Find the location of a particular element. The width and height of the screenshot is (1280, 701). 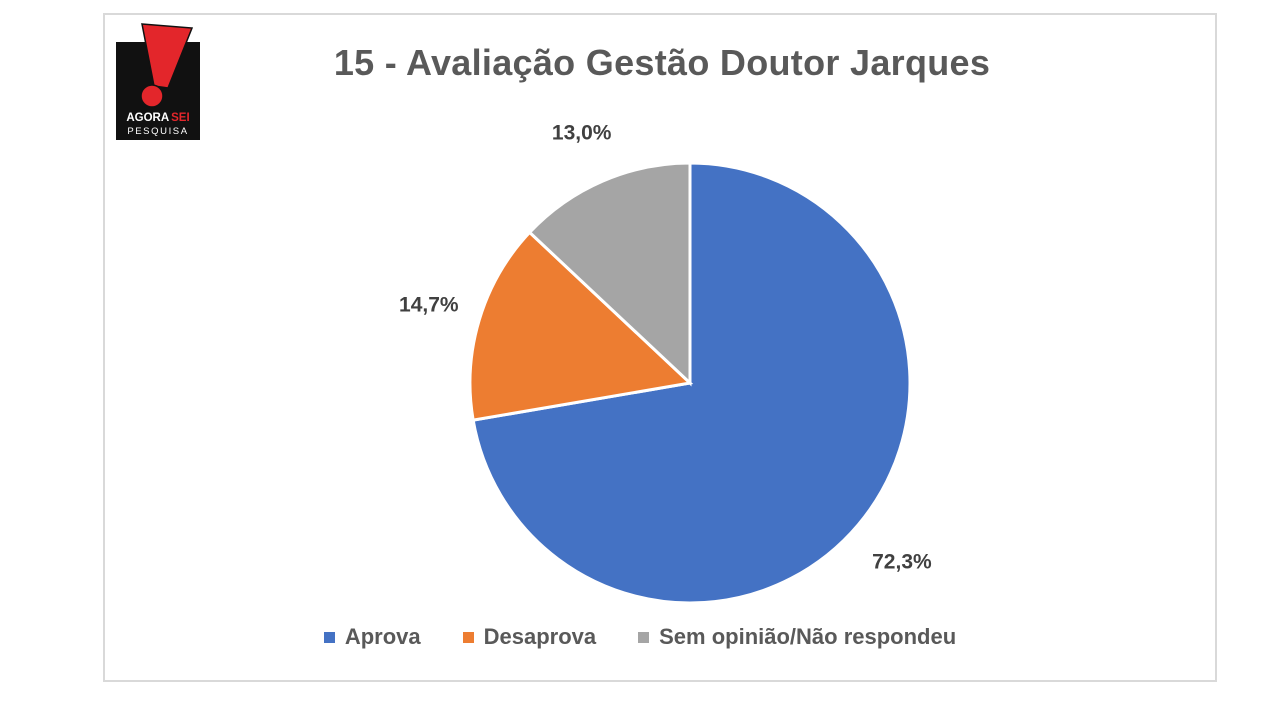

legend-item-aprova: Aprova is located at coordinates (372, 637).